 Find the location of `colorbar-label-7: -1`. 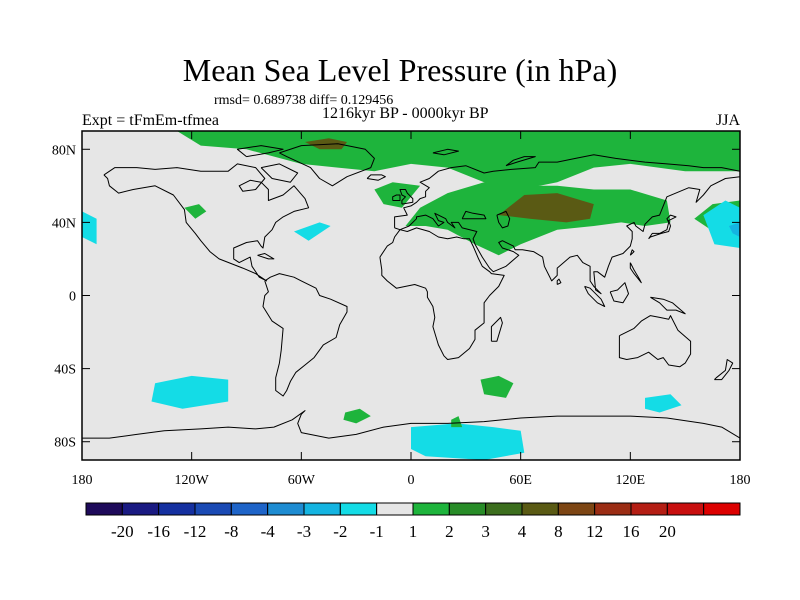

colorbar-label-7: -1 is located at coordinates (377, 531).